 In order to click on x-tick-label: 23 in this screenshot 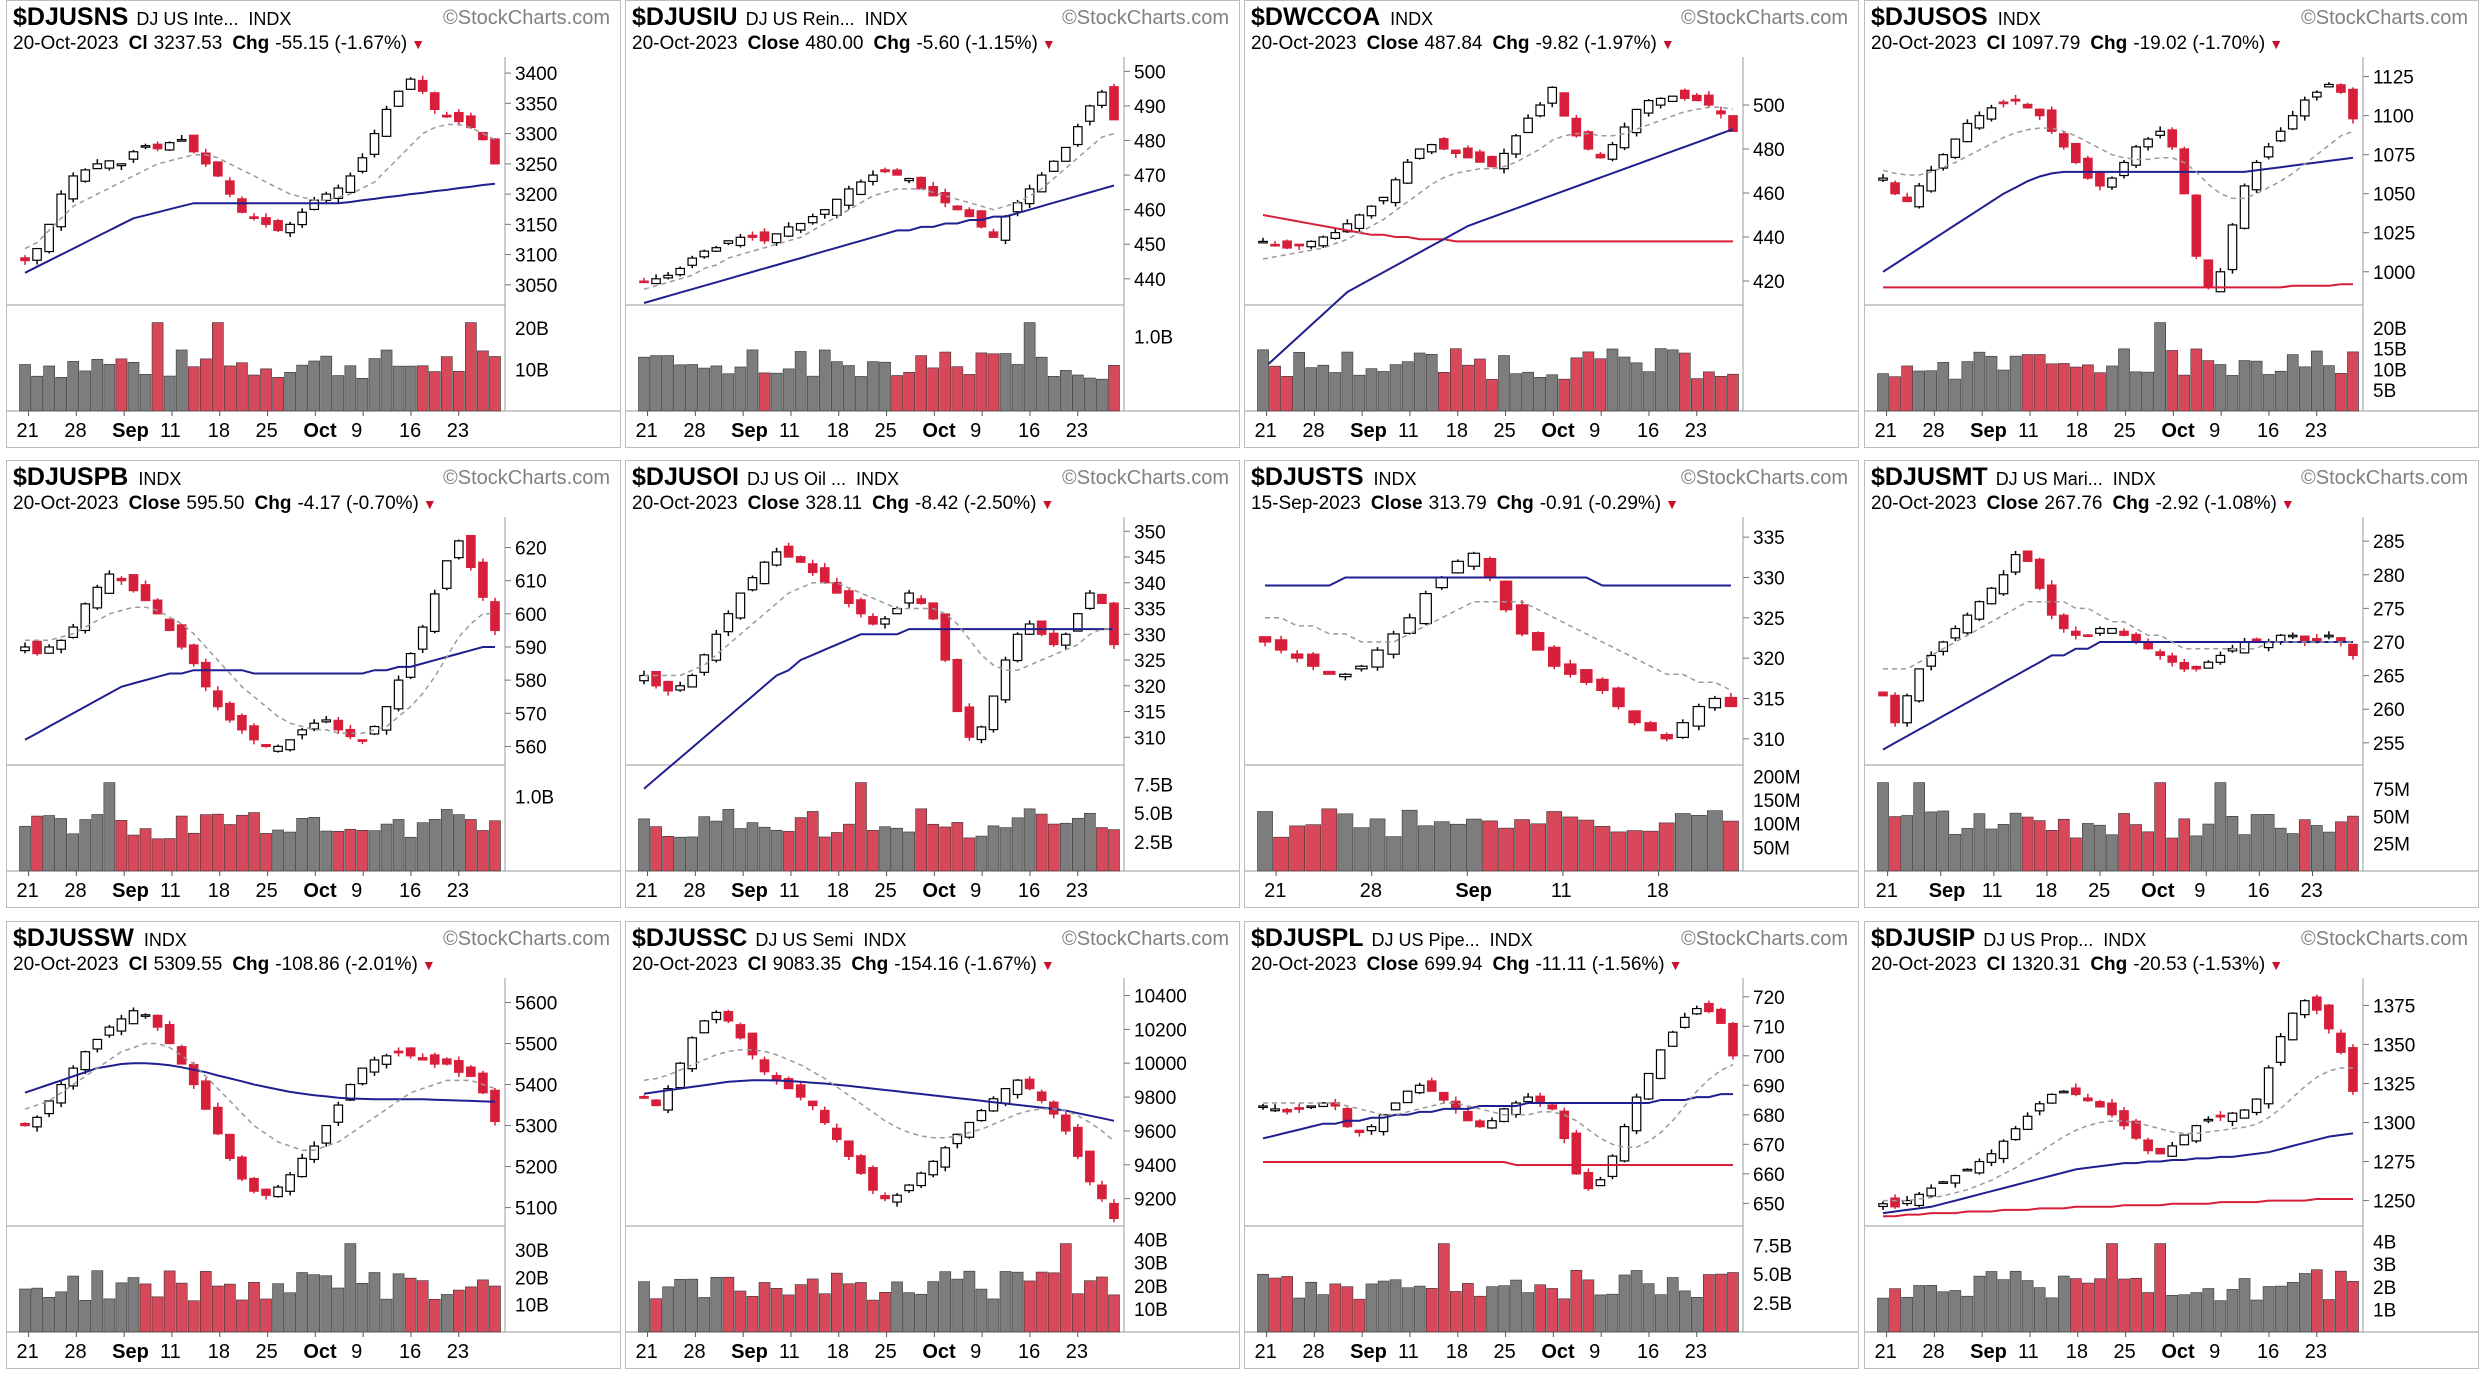, I will do `click(1077, 431)`.